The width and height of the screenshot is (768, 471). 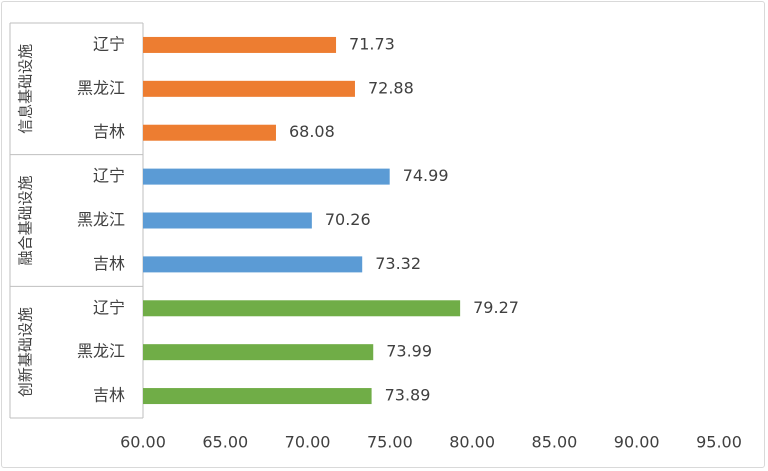 What do you see at coordinates (26, 220) in the screenshot?
I see `group-label: 融合基础设施` at bounding box center [26, 220].